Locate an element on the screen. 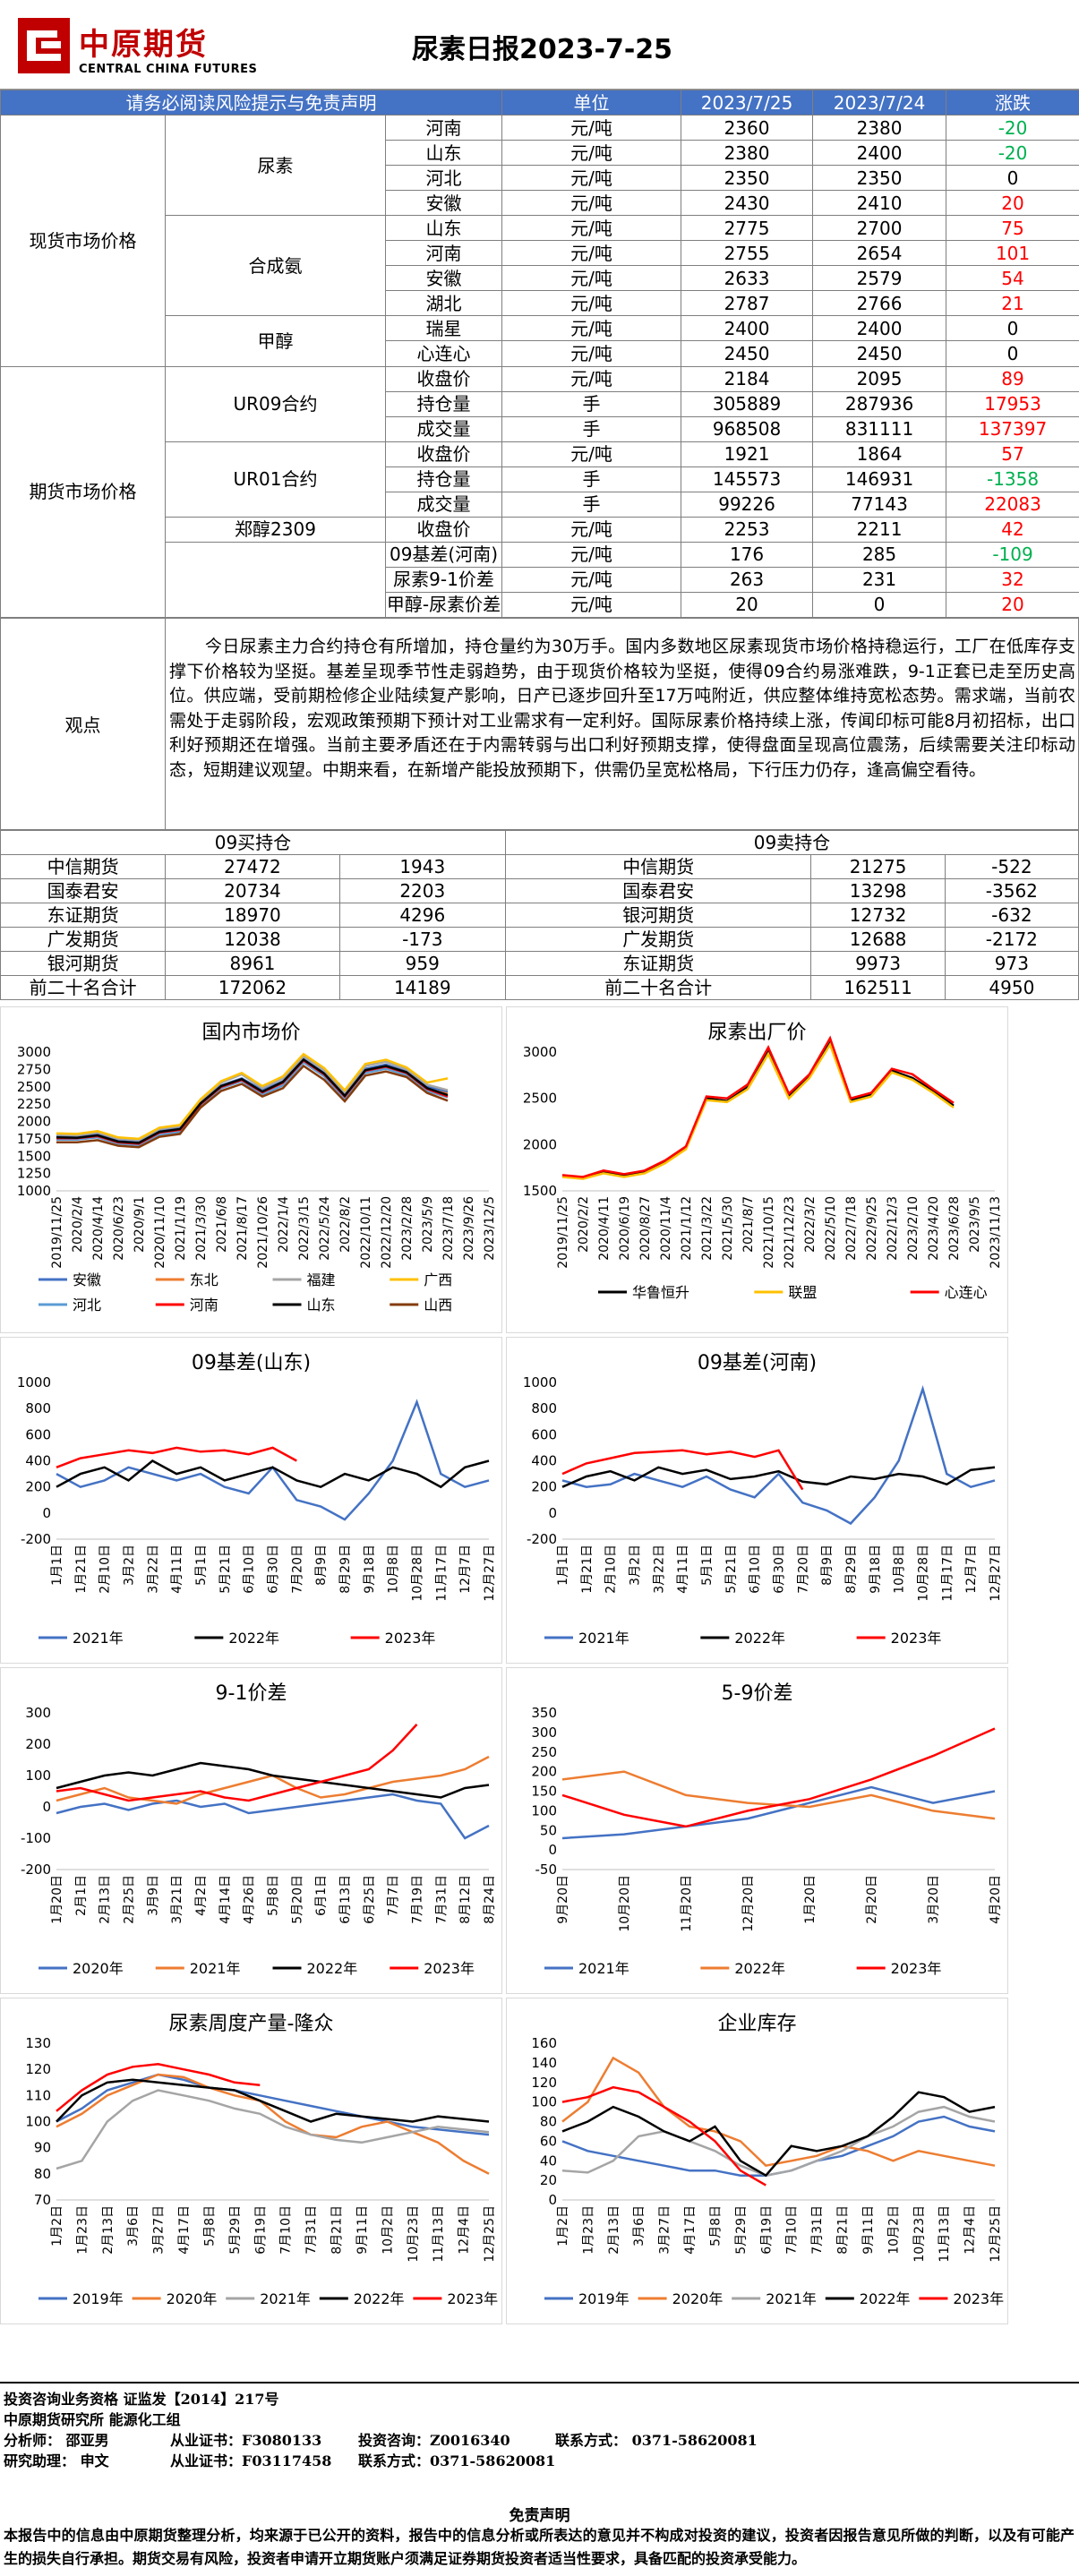 This screenshot has height=2576, width=1079. value-today: 2755 is located at coordinates (747, 254).